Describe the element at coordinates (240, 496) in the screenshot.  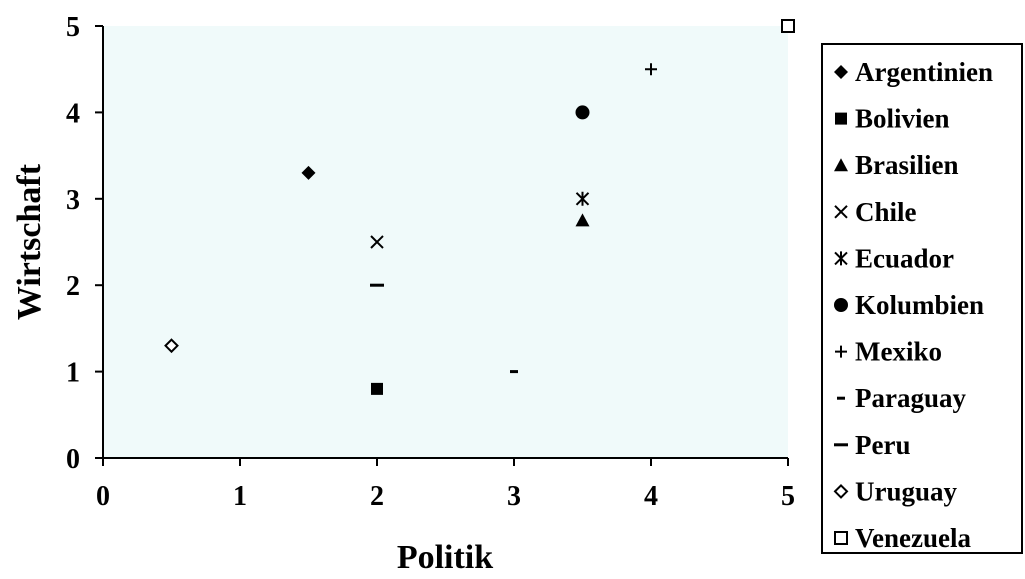
I see `x-tick-label: 1` at that location.